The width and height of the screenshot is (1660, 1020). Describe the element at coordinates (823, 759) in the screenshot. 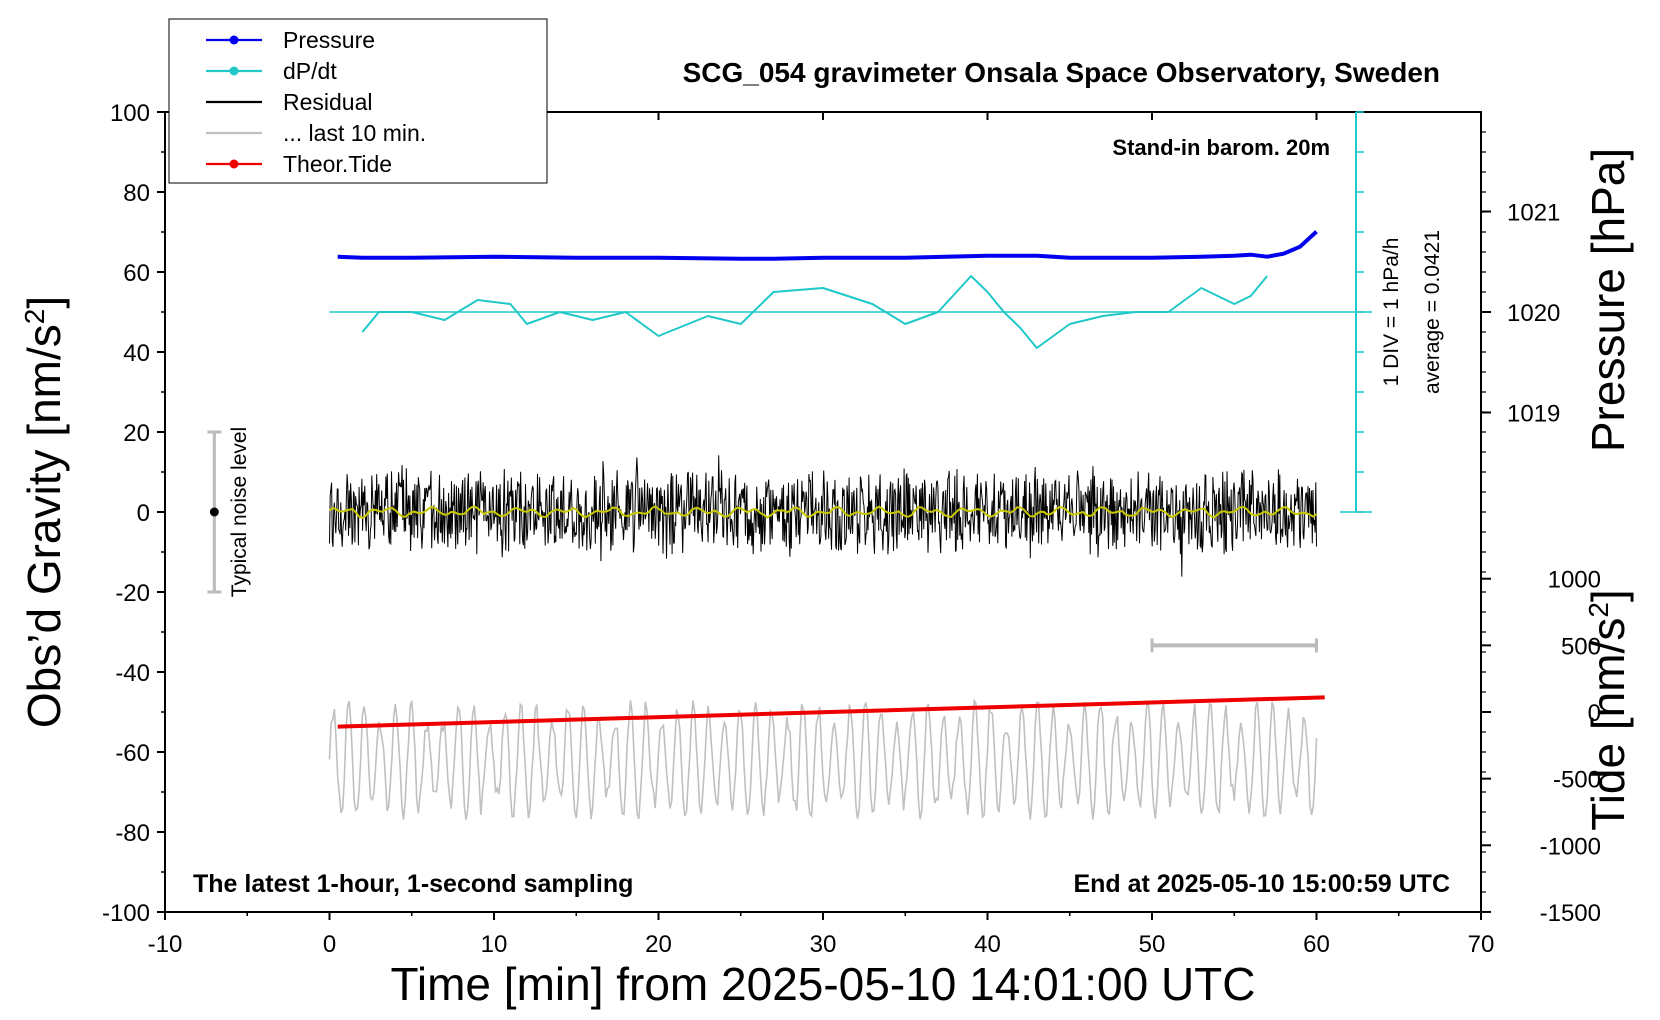

I see `last-10-min-line` at that location.